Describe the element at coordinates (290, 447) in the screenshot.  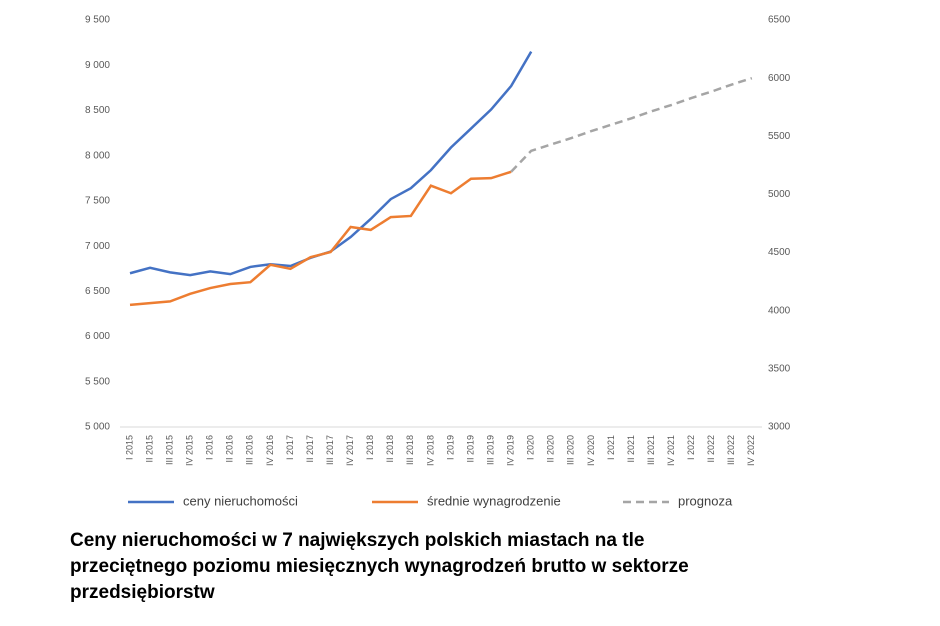
I see `x-tick-label: I 2017` at that location.